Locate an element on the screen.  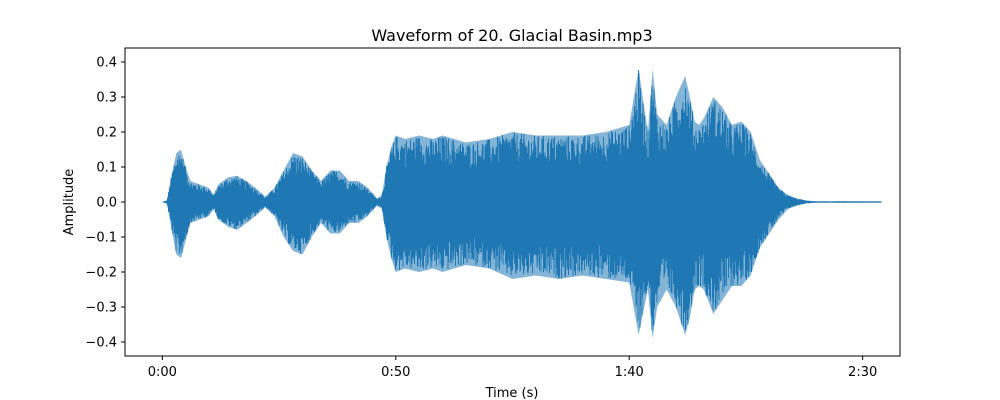
chart-title: Waveform of 20. Glacial Basin.mp3 is located at coordinates (511, 35).